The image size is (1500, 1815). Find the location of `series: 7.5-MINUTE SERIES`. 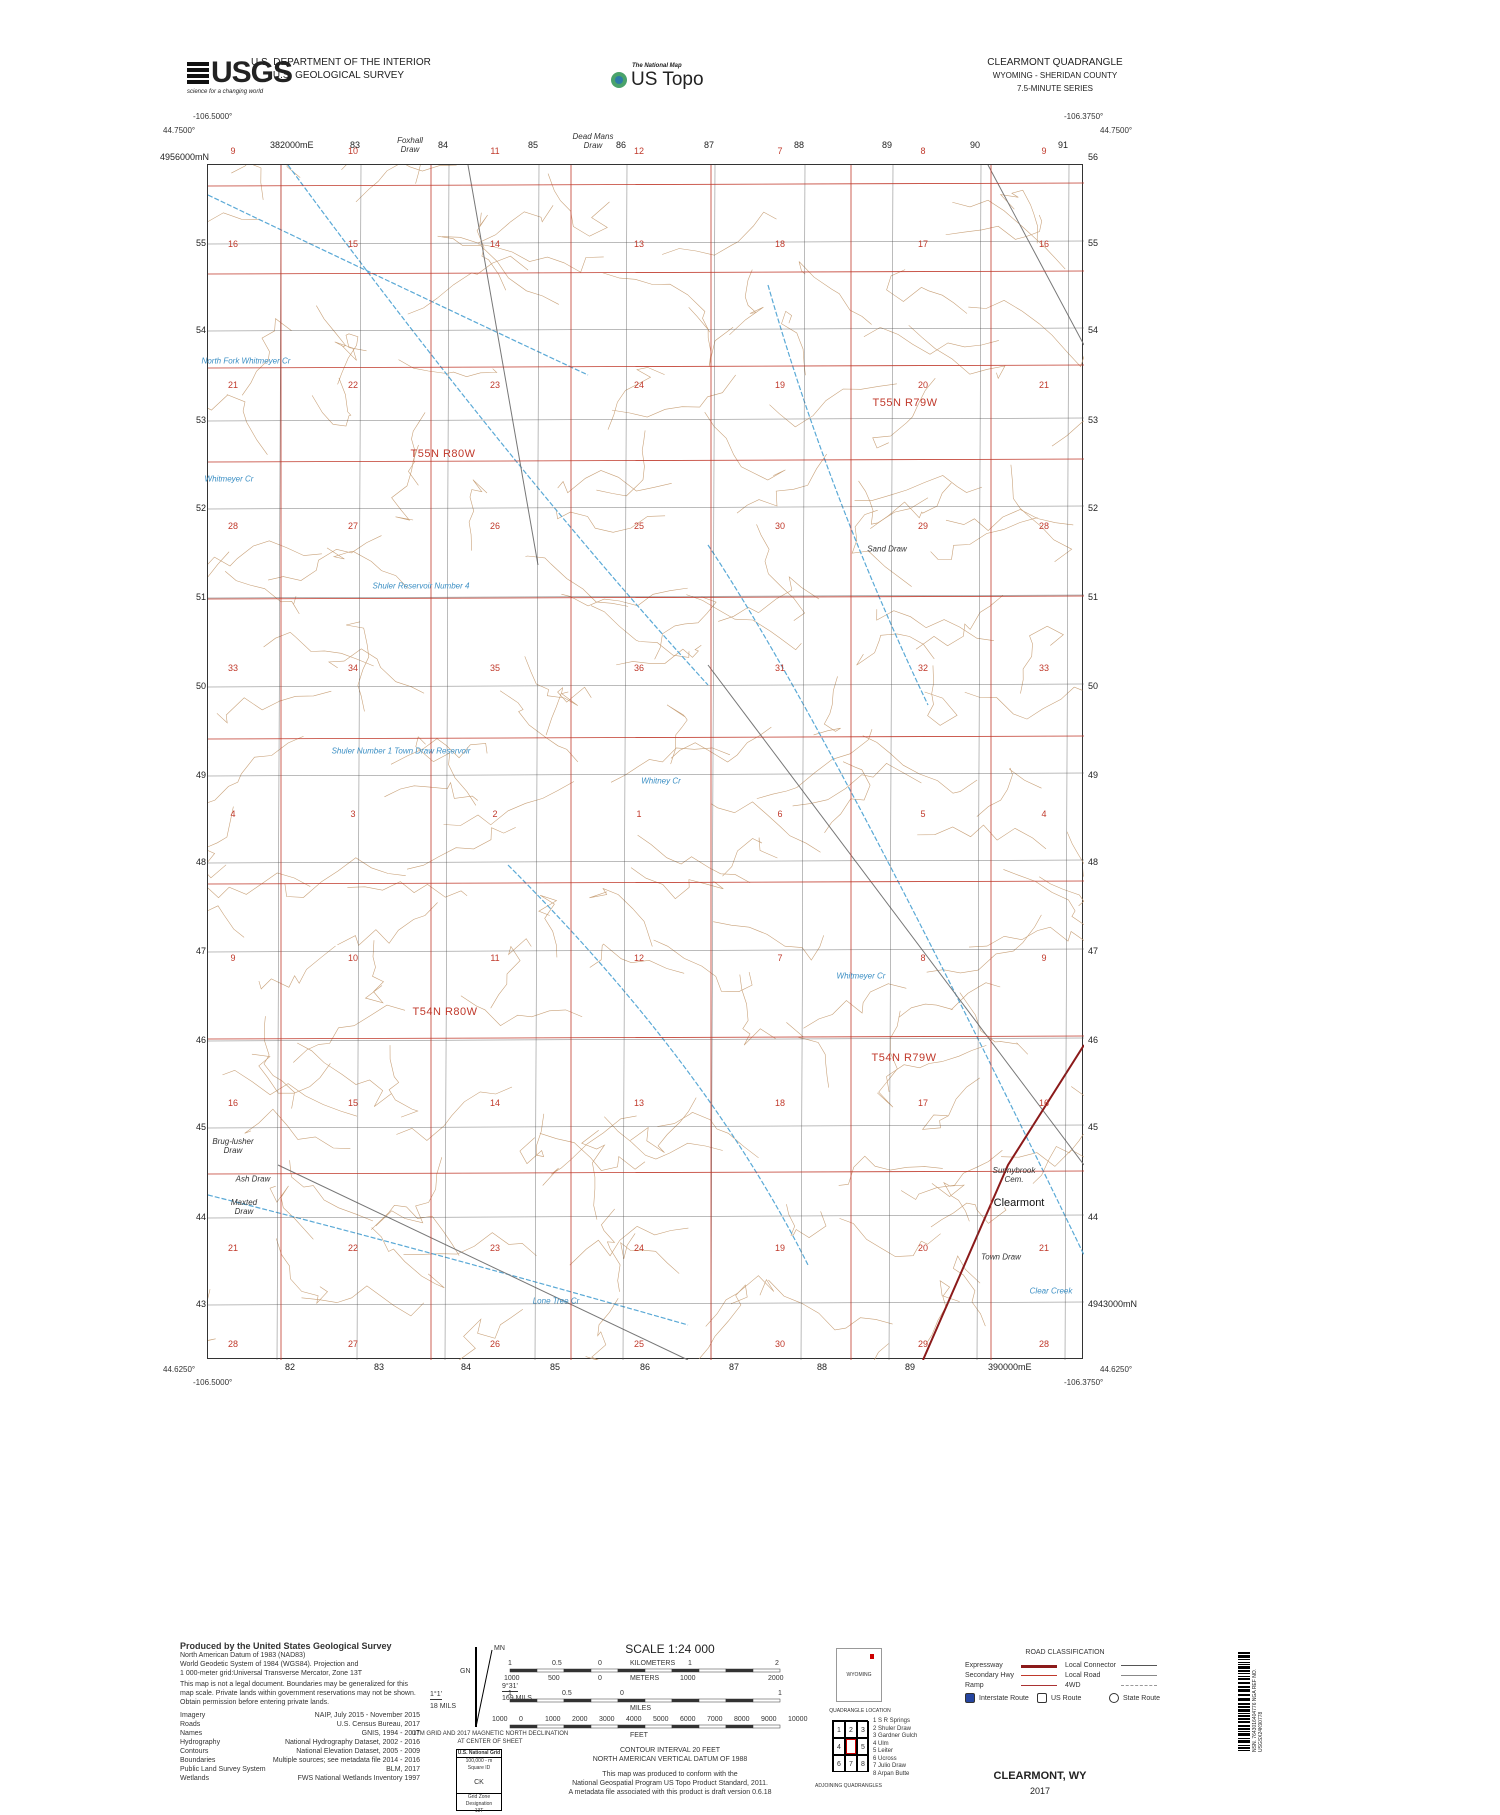

series: 7.5-MINUTE SERIES is located at coordinates (1055, 88).